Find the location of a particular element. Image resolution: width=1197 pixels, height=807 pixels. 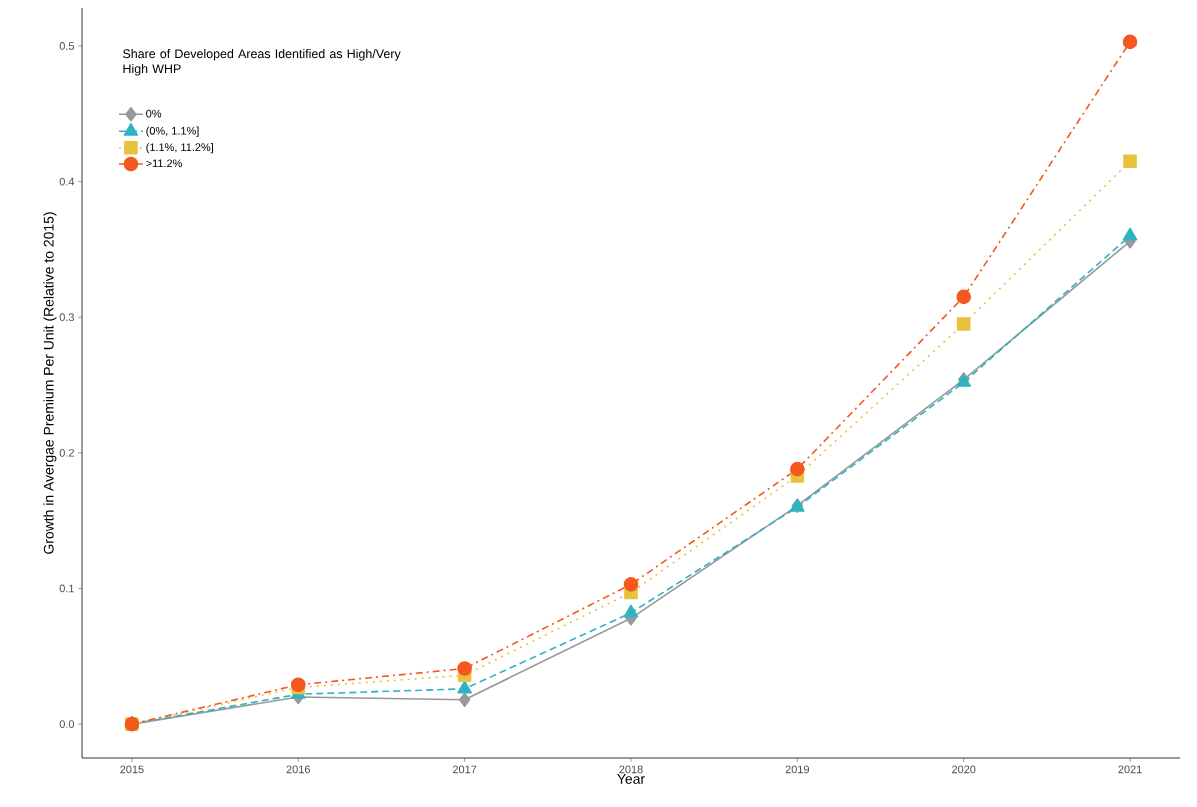

y-tick-label: 0.2 is located at coordinates (66, 452).